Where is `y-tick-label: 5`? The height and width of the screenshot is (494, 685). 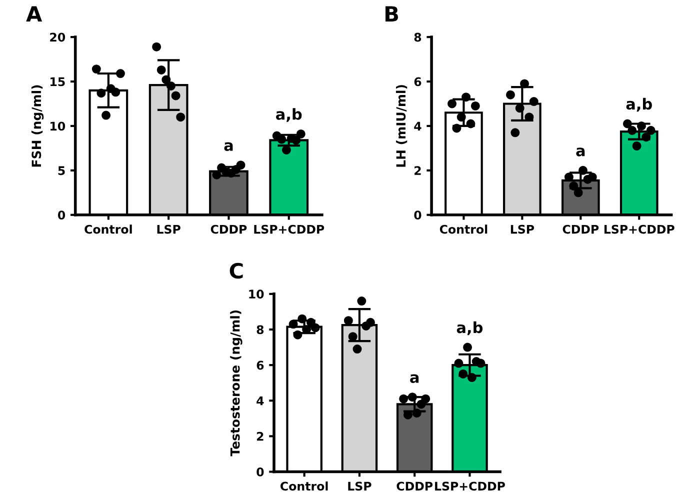 y-tick-label: 5 is located at coordinates (61, 171).